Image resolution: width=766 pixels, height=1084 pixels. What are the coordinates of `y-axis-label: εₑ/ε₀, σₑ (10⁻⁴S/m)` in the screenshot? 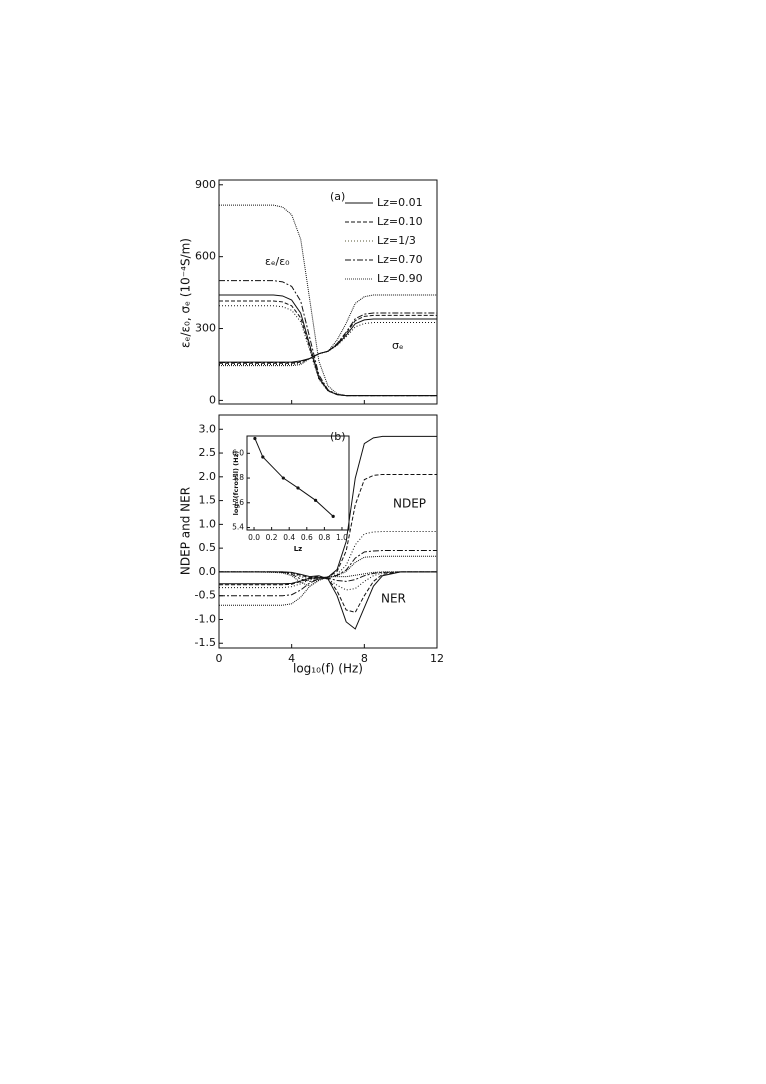 It's located at (186, 293).